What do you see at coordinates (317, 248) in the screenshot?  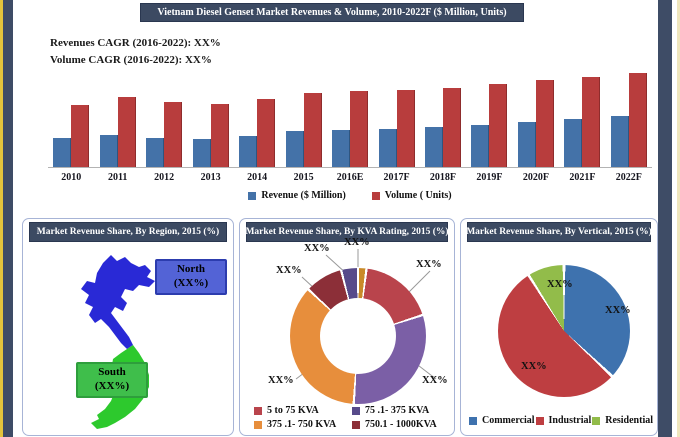 I see `kva-pct-label-sliver-purple: XX%` at bounding box center [317, 248].